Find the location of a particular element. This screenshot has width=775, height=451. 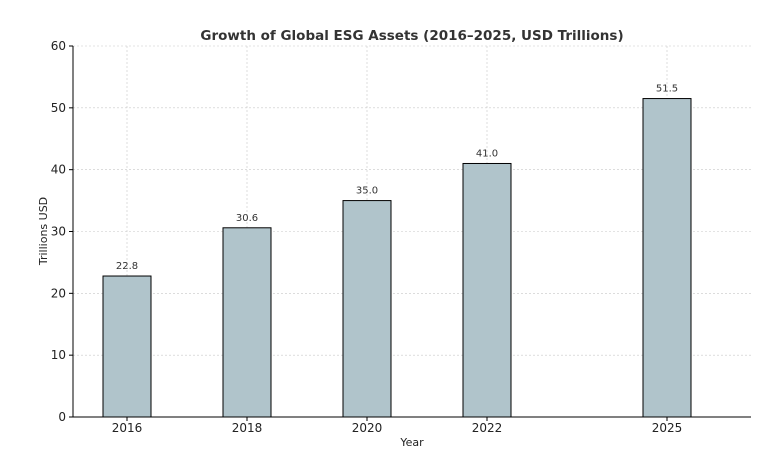

data-label-2020: 35.0 is located at coordinates (367, 191).